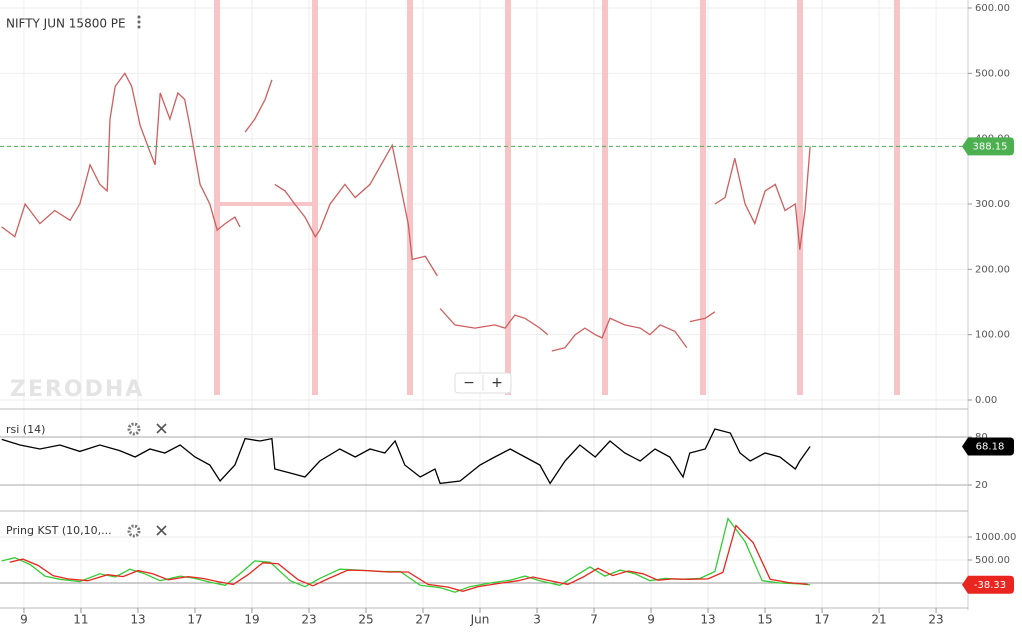  I want to click on x-tick-label: 7, so click(594, 620).